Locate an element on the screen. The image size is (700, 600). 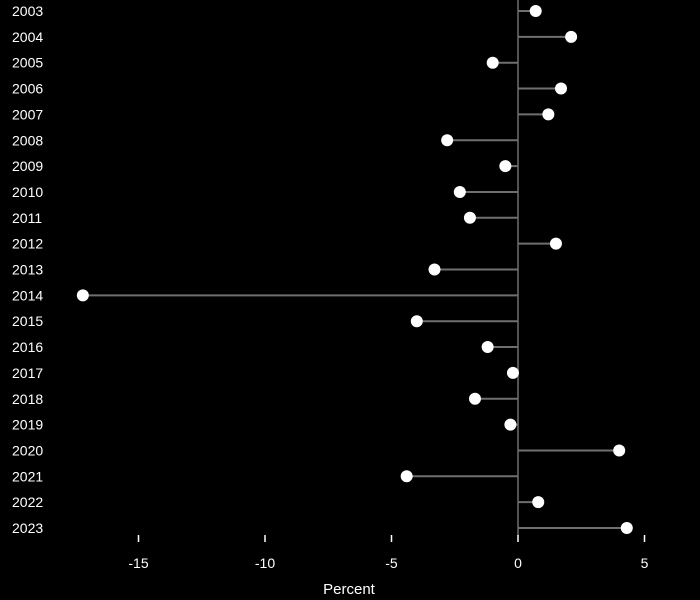
marker-2019 is located at coordinates (510, 424).